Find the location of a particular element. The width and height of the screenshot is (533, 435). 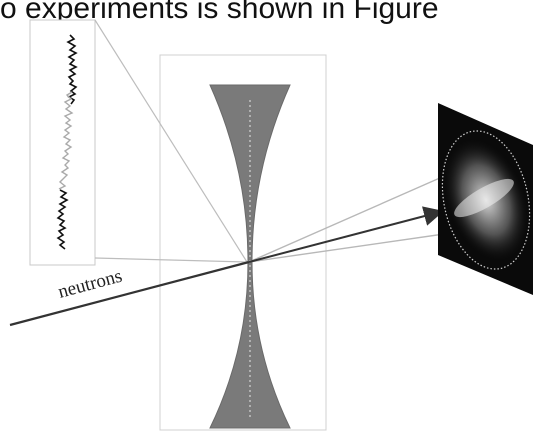

scattered-beam-light-upper is located at coordinates (353, 216).